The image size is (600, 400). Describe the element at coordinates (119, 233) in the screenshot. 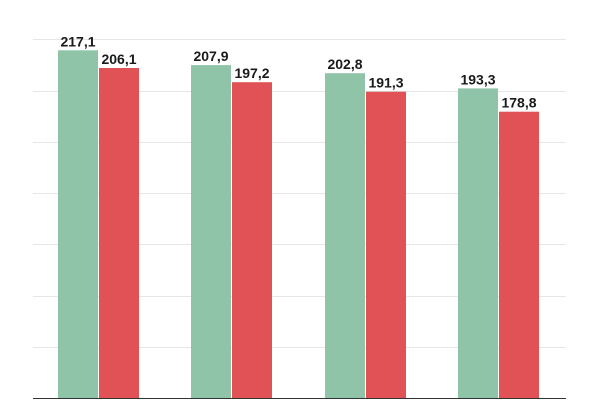

I see `bar-series2-group1` at that location.